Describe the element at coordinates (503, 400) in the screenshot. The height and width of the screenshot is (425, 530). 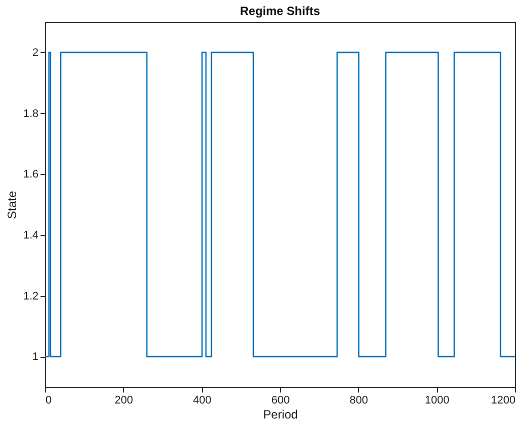
I see `x-tick-label: 1200` at that location.